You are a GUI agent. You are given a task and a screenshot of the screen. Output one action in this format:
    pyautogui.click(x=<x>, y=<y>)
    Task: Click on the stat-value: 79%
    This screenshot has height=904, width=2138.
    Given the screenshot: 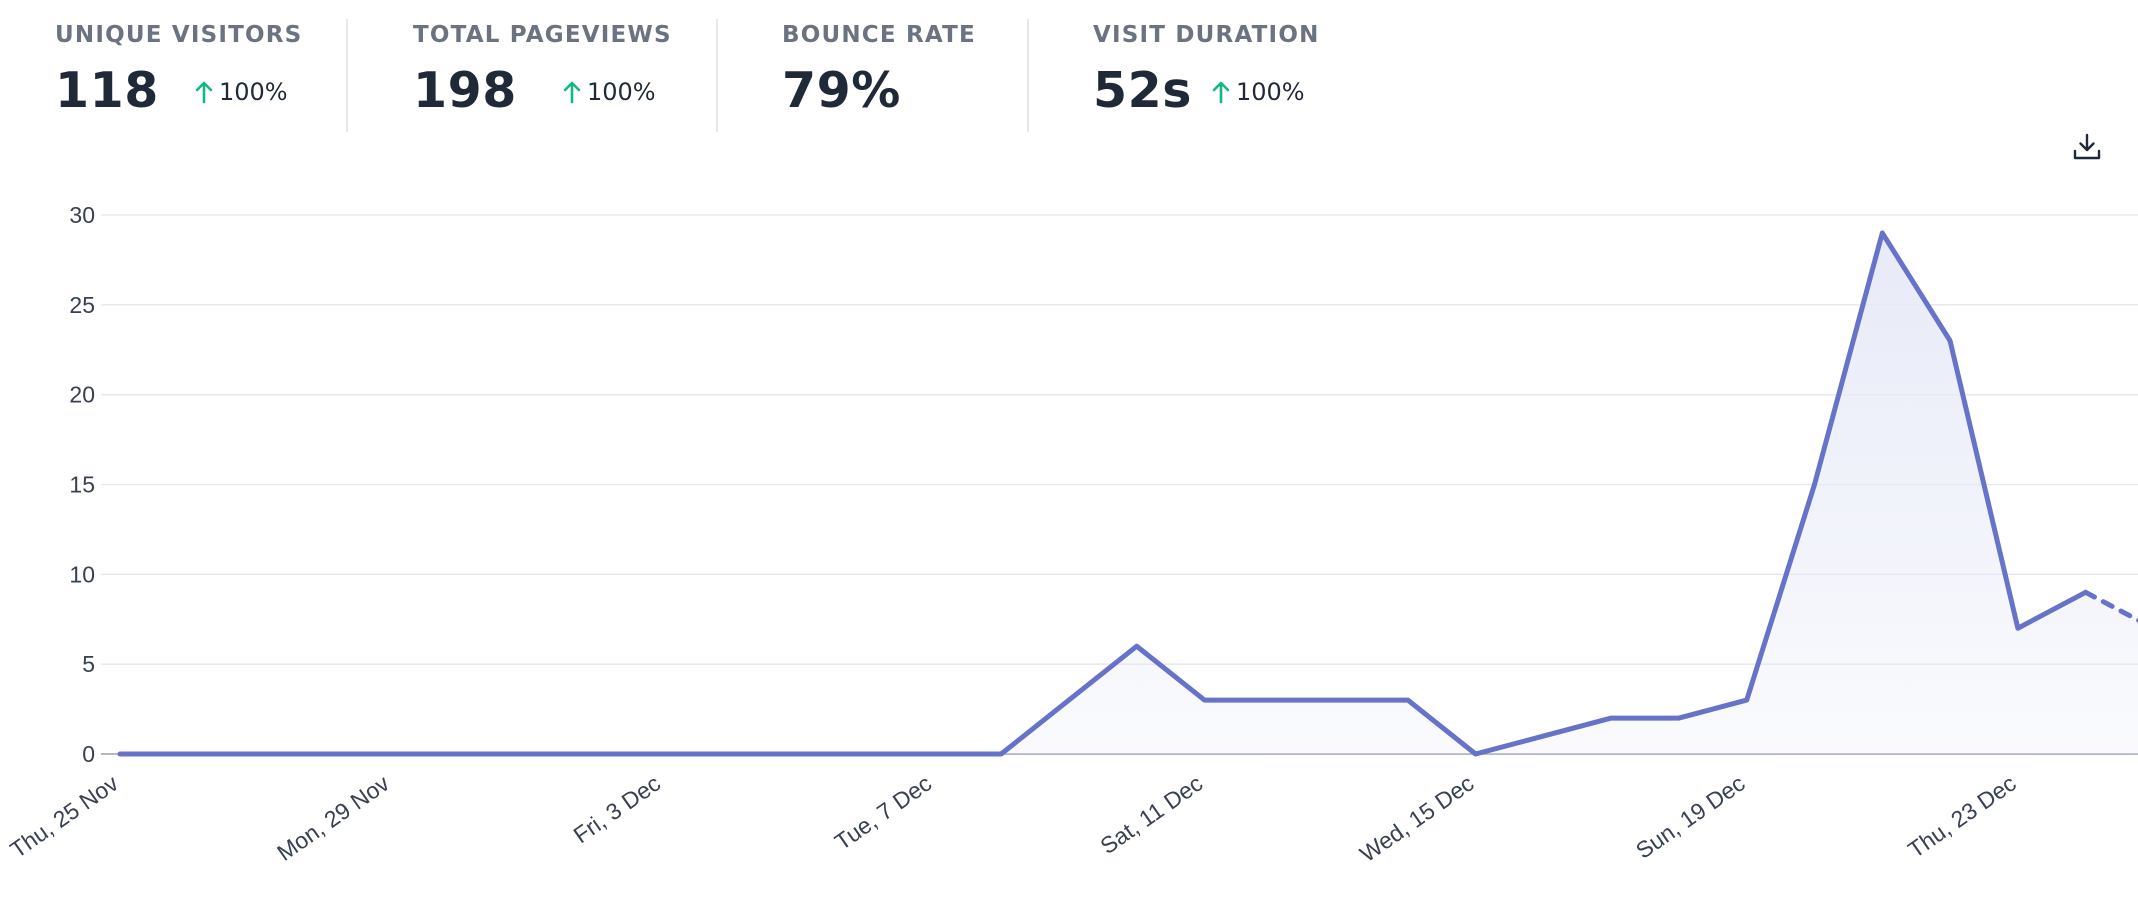 What is the action you would take?
    pyautogui.click(x=841, y=90)
    